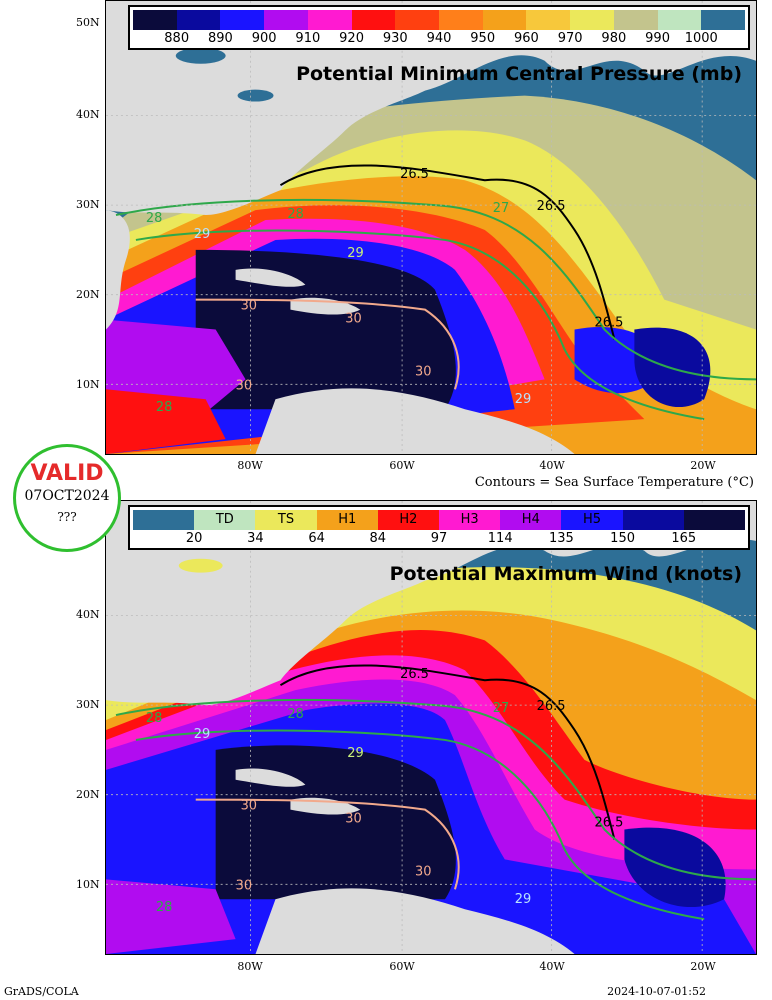 The width and height of the screenshot is (772, 1000). Describe the element at coordinates (255, 538) in the screenshot. I see `colorbar-tick-label: 34` at that location.